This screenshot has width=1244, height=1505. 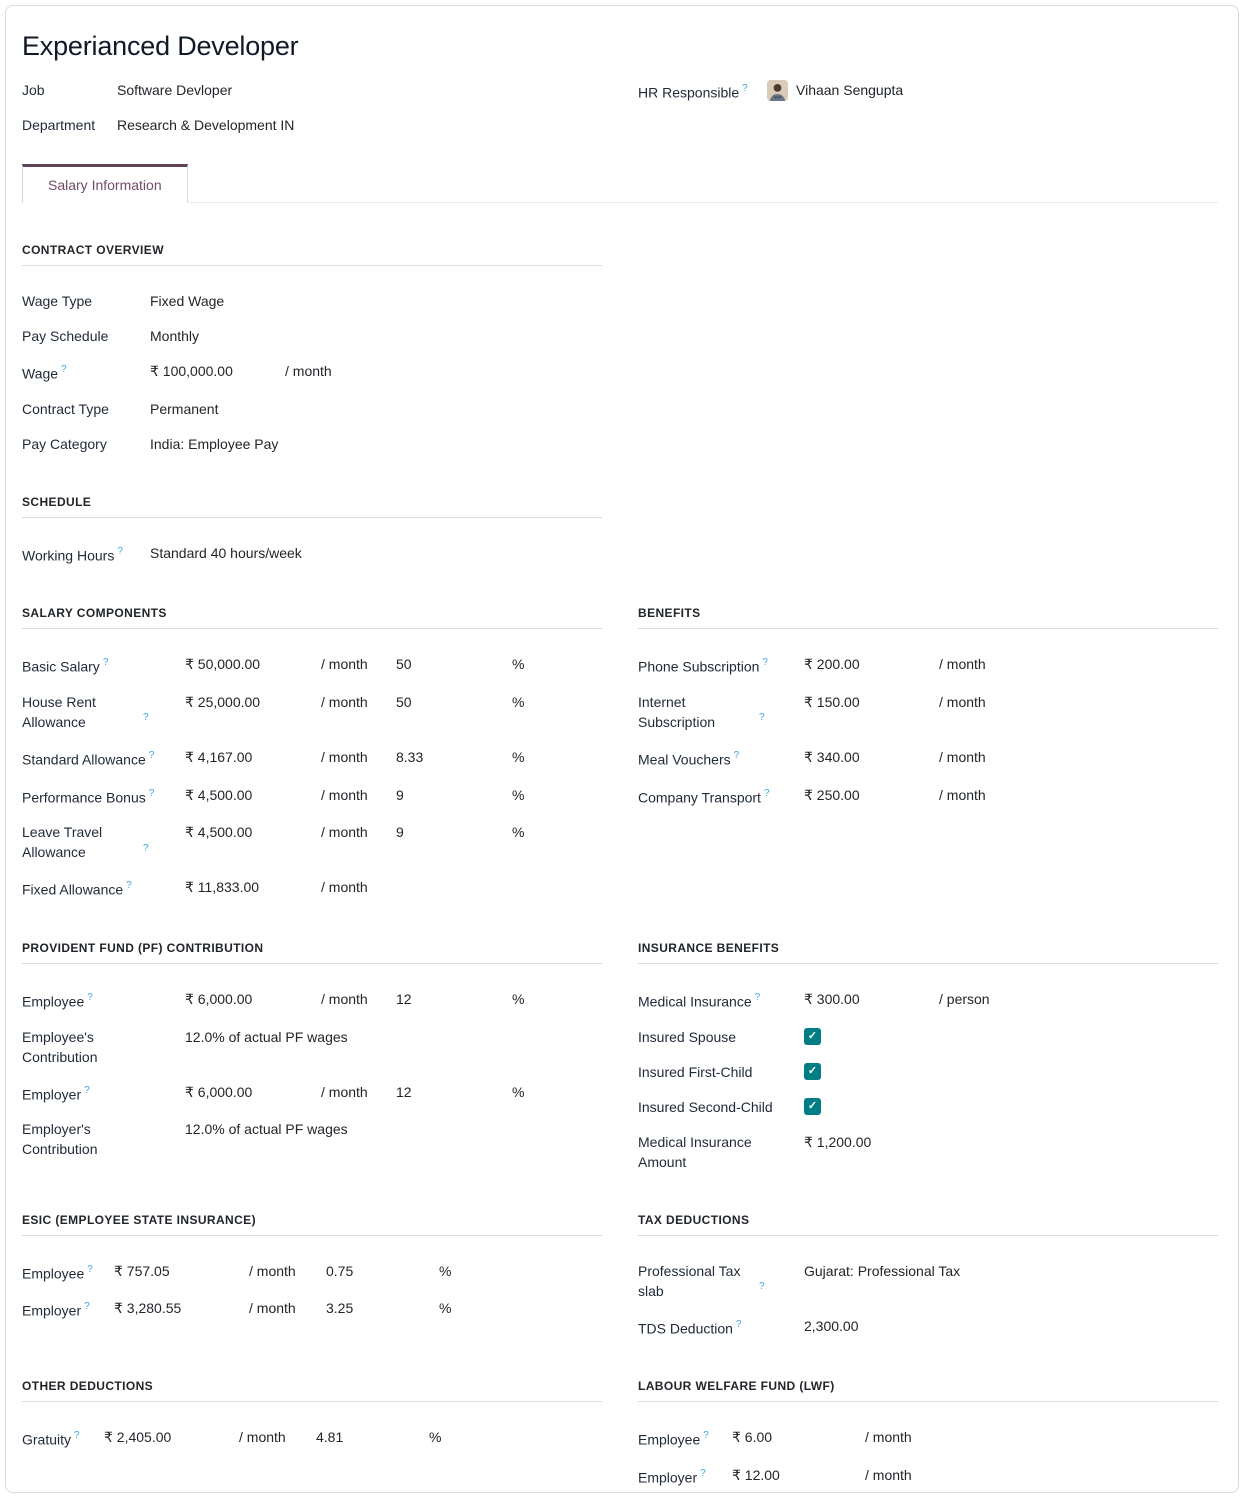 What do you see at coordinates (191, 371) in the screenshot?
I see `wage-amount: ₹ 100,000.00` at bounding box center [191, 371].